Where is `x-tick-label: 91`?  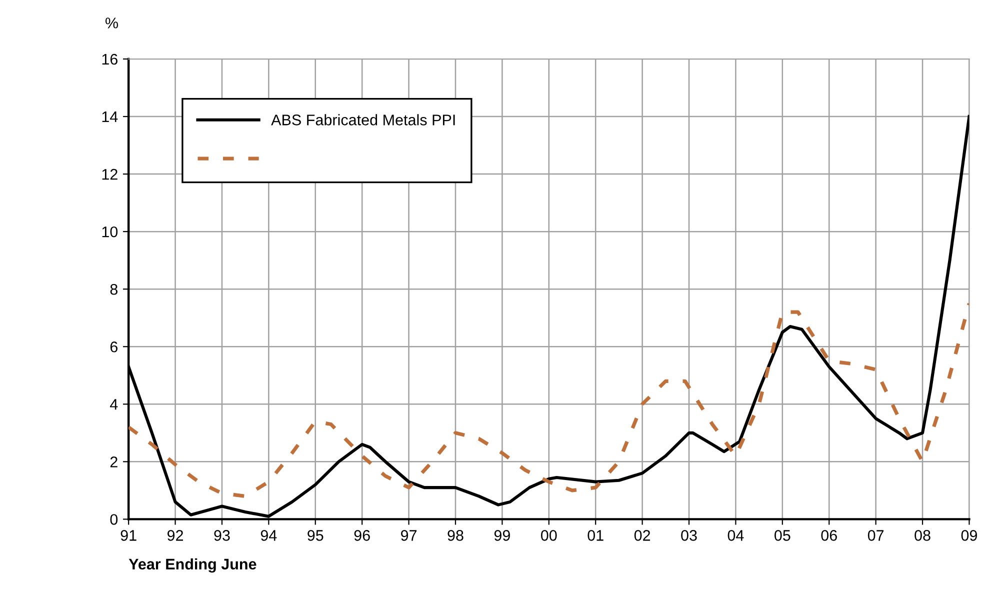
x-tick-label: 91 is located at coordinates (128, 535).